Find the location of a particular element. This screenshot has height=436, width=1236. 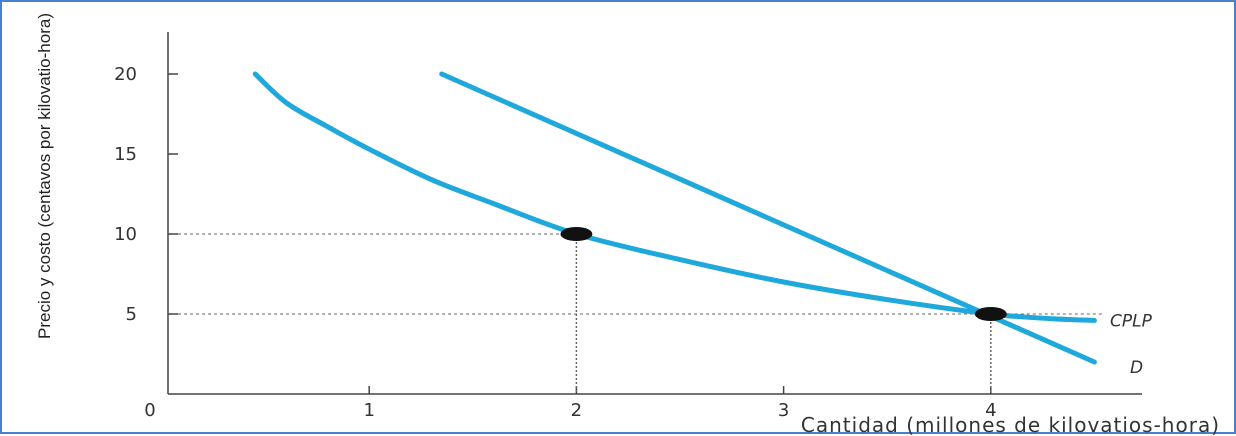

x-tick-label: 4 is located at coordinates (990, 410).